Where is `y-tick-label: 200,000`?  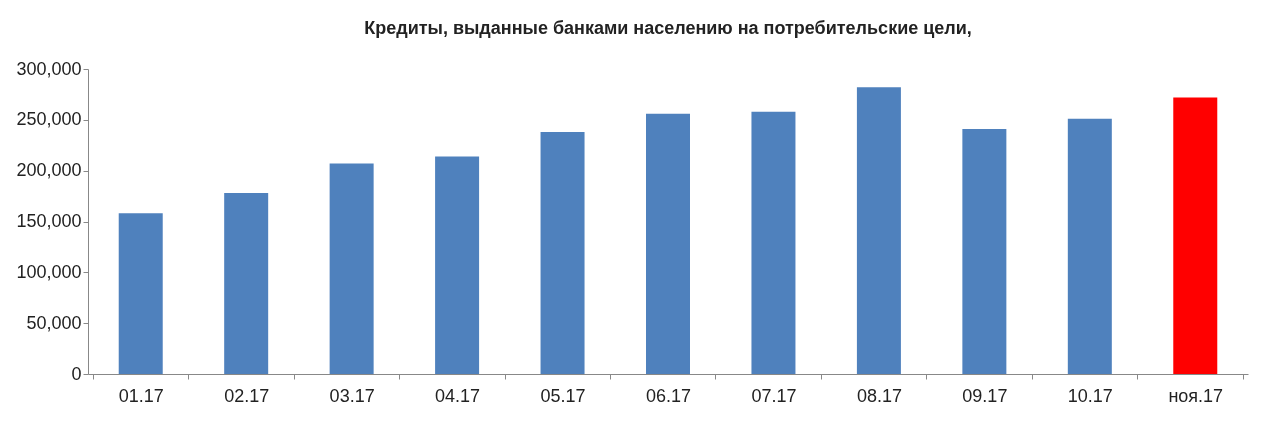
y-tick-label: 200,000 is located at coordinates (49, 170).